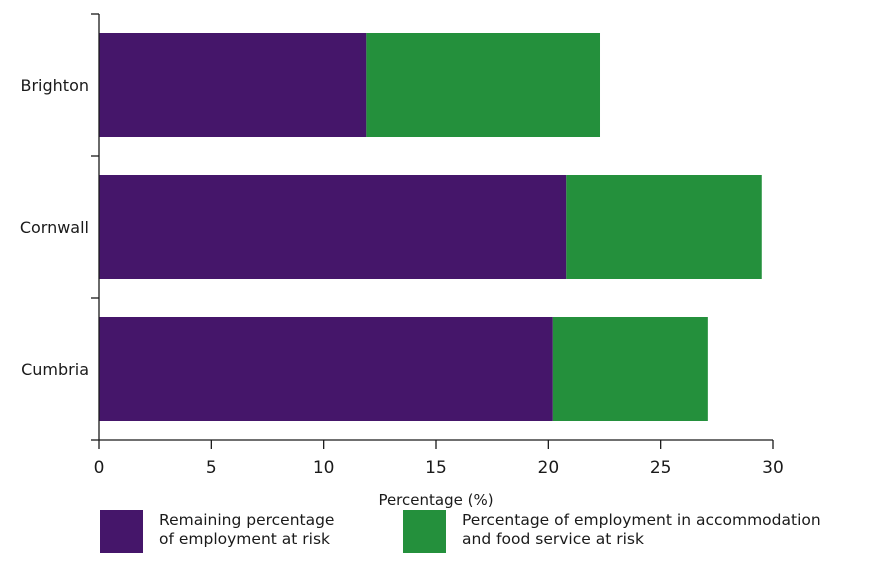 The width and height of the screenshot is (888, 584). Describe the element at coordinates (55, 369) in the screenshot. I see `category-label-cumbria: Cumbria` at that location.